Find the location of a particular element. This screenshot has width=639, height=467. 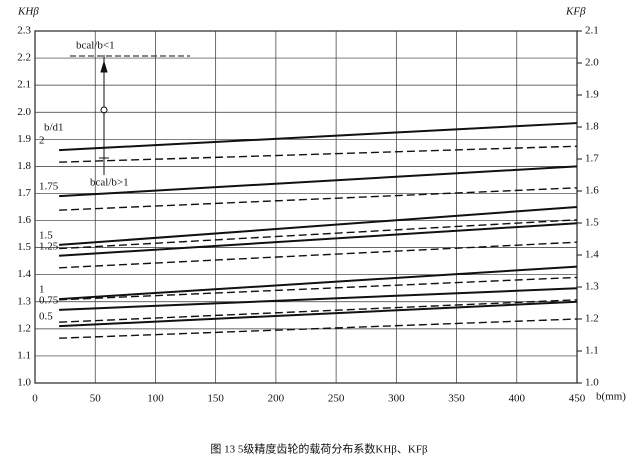

y2-axis-label: KFβ is located at coordinates (575, 12).